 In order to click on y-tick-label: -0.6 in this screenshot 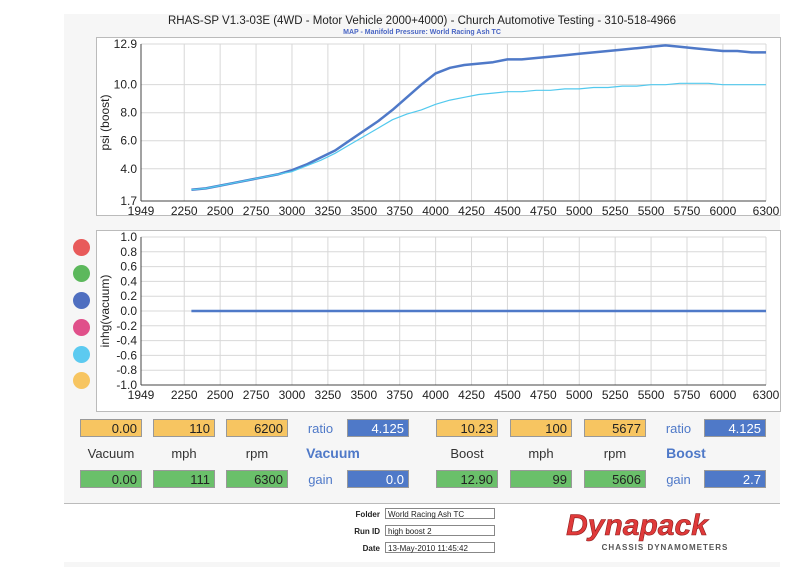, I will do `click(126, 355)`.